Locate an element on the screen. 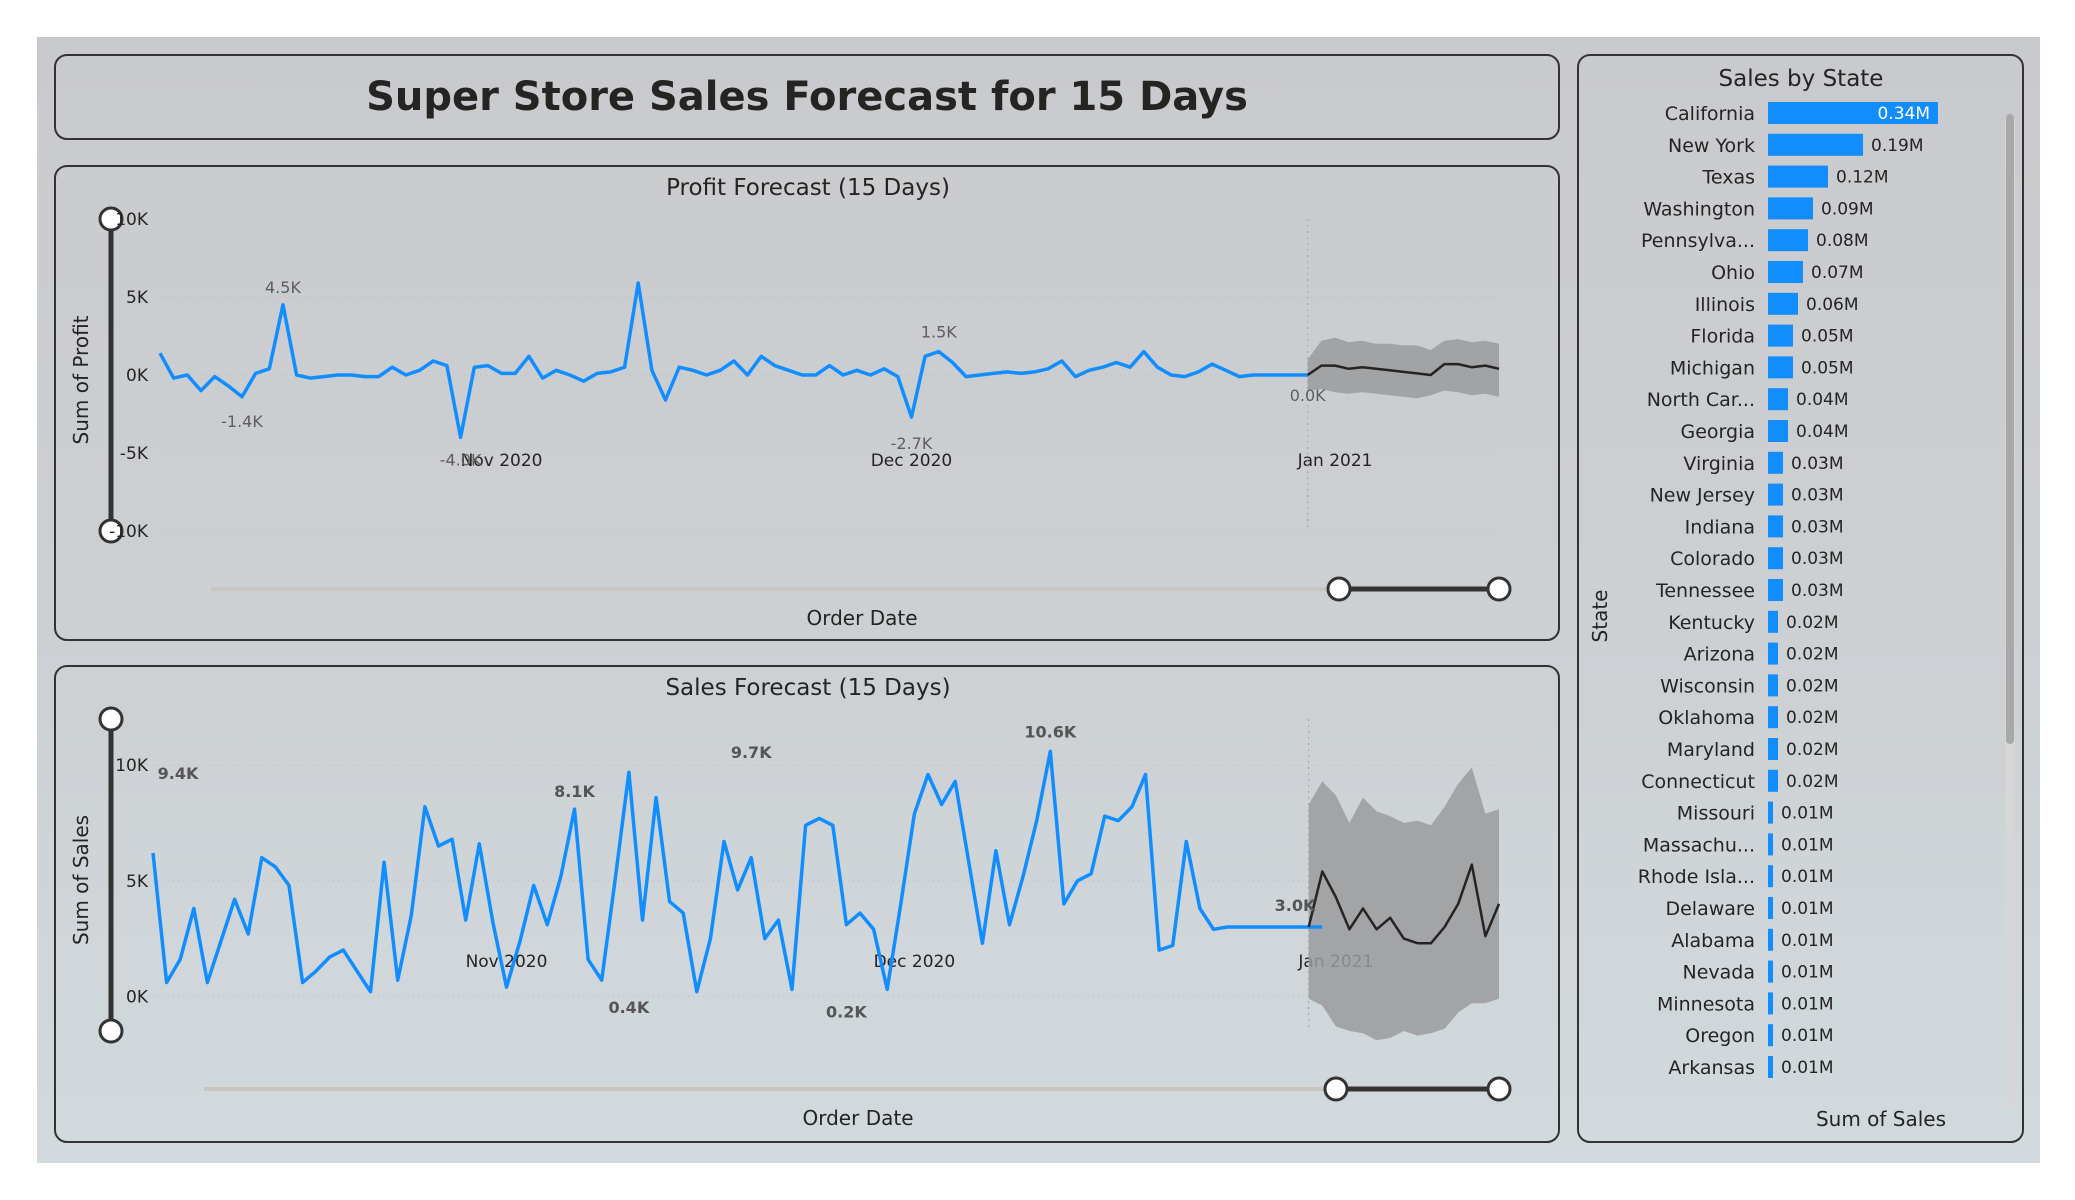  sales-forecast-series-line is located at coordinates (1404, 904).